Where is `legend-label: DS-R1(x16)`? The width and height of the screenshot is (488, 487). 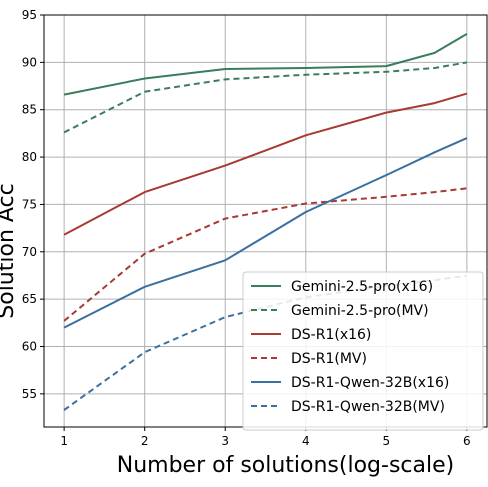 legend-label: DS-R1(x16) is located at coordinates (331, 335).